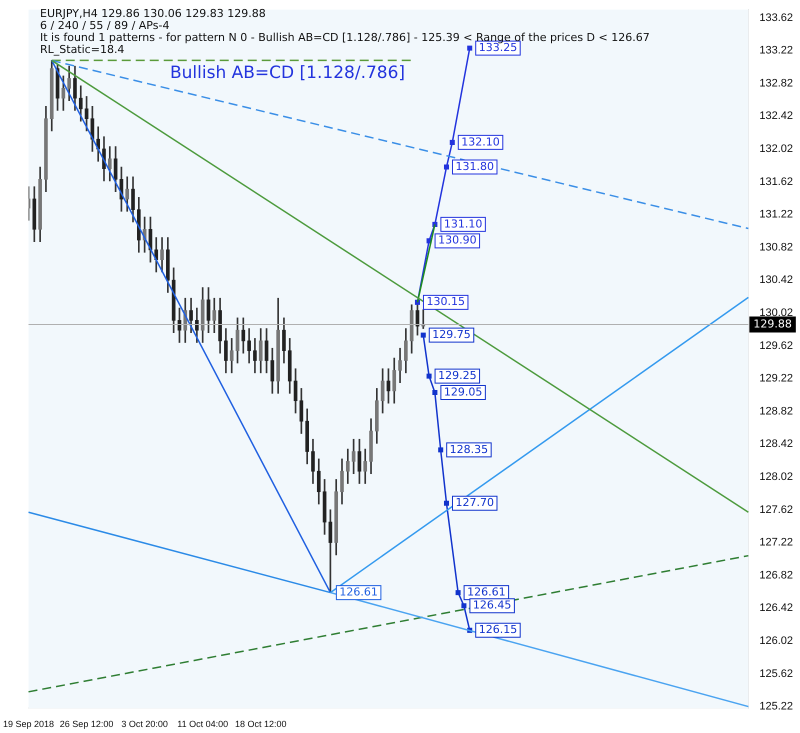  I want to click on data-label: 132.10, so click(480, 141).